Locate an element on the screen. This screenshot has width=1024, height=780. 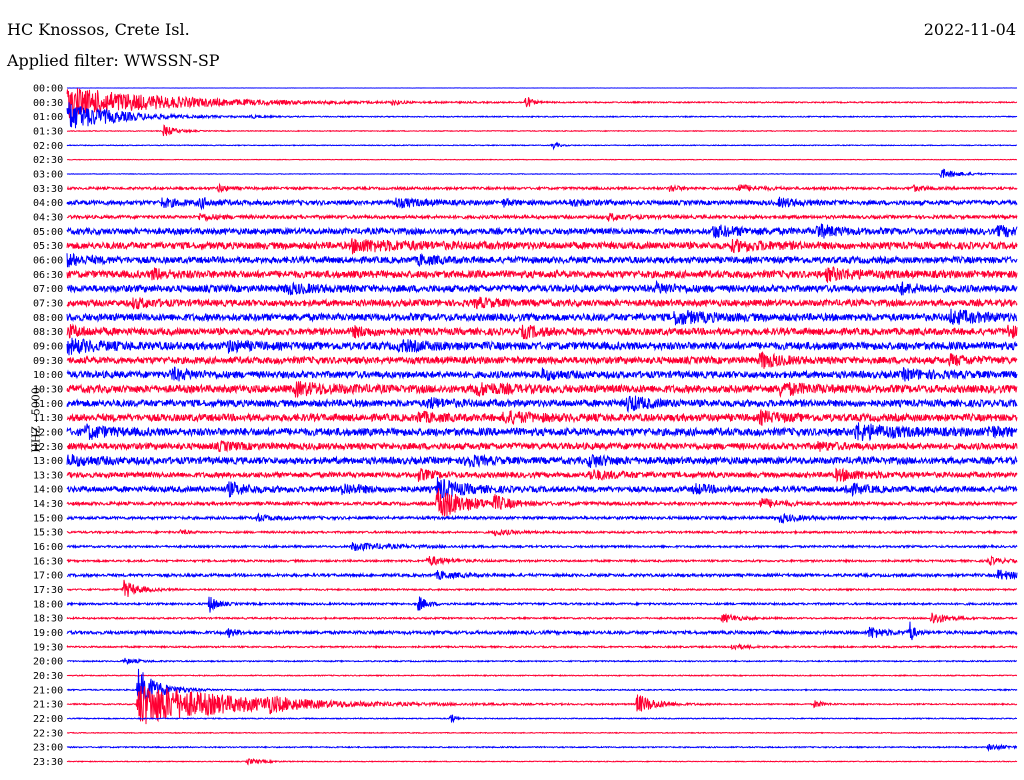
time-label: 18:30 is located at coordinates (48, 619).